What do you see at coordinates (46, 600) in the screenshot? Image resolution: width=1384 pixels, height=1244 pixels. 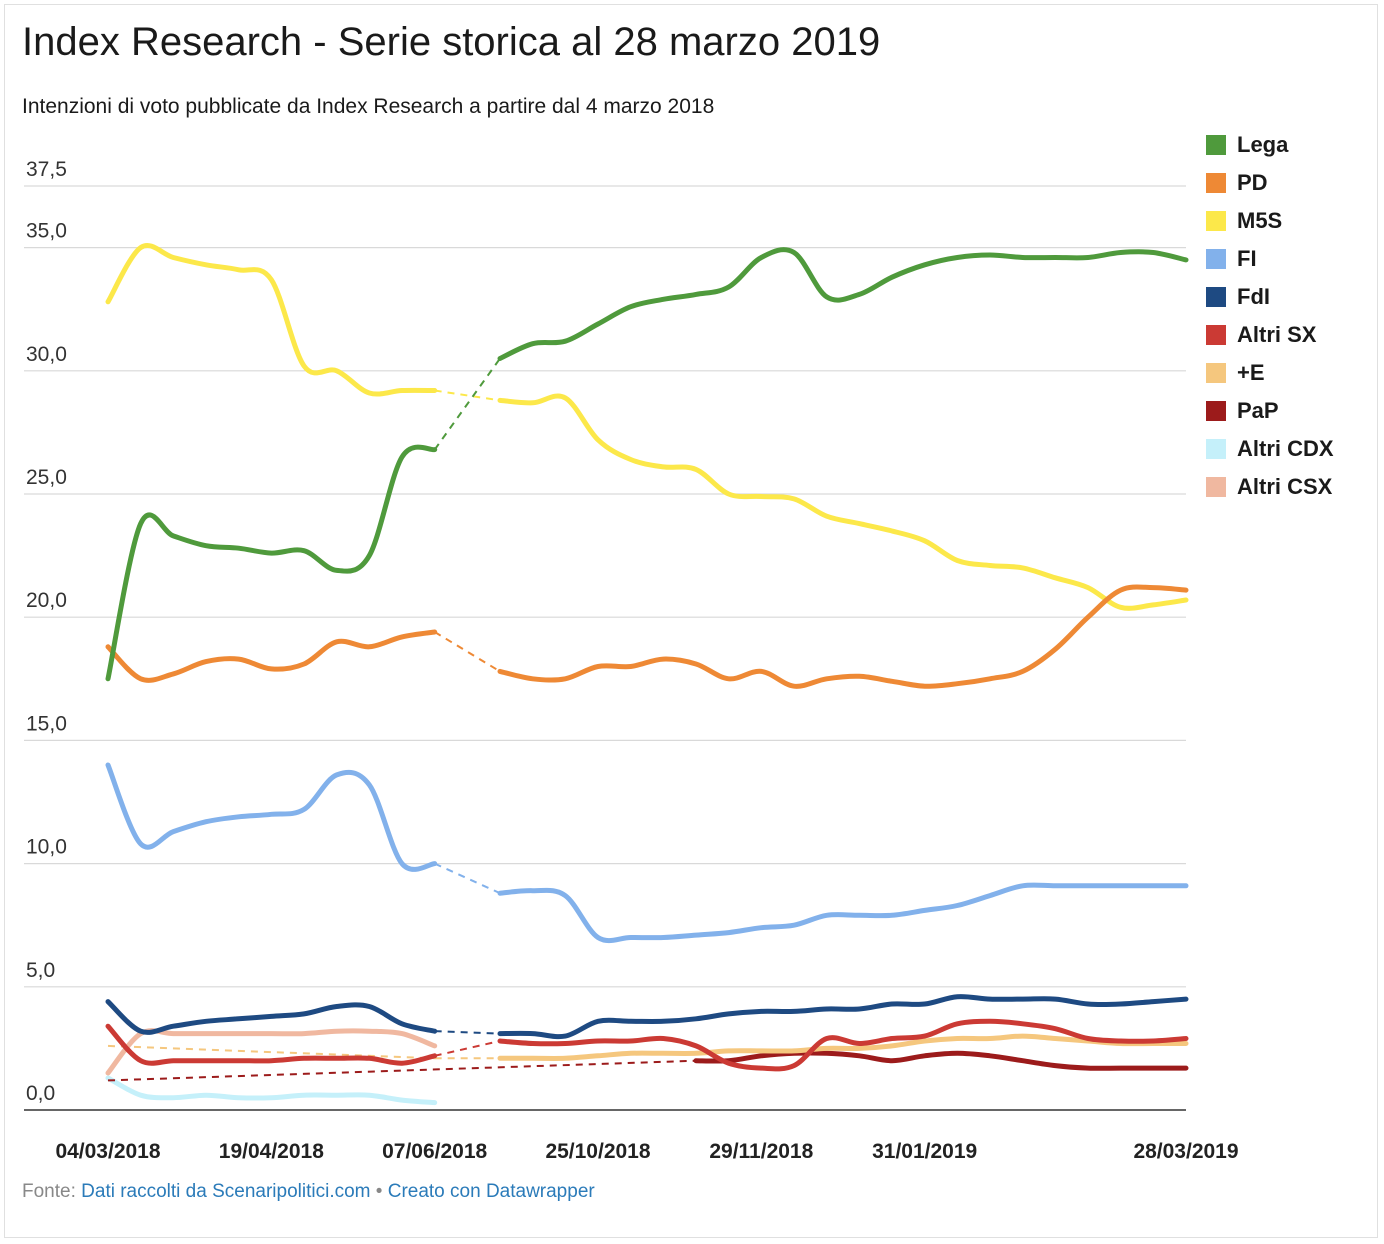 I see `y-tick-label: 20,0` at bounding box center [46, 600].